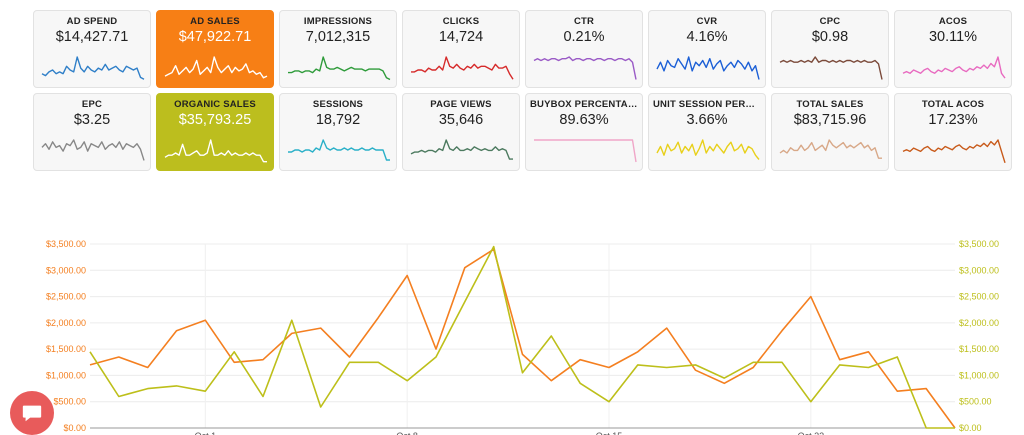 The height and width of the screenshot is (435, 1024). Describe the element at coordinates (811, 433) in the screenshot. I see `x-tick-label: Oct 22` at that location.